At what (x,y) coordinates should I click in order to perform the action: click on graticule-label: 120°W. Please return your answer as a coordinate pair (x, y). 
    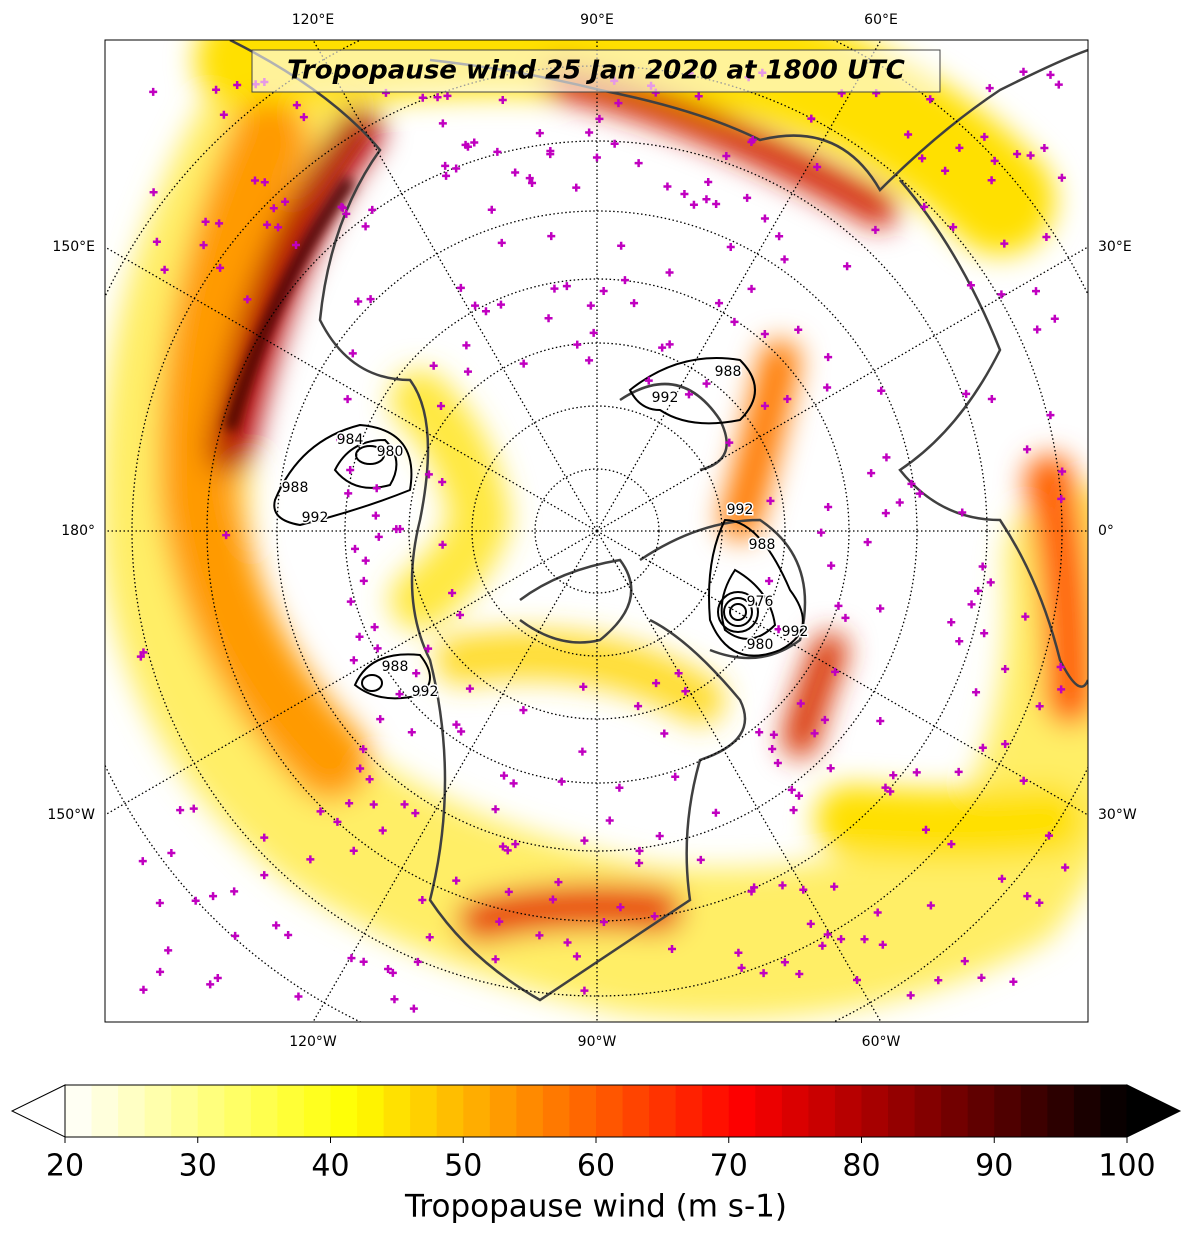
    Looking at the image, I should click on (313, 1042).